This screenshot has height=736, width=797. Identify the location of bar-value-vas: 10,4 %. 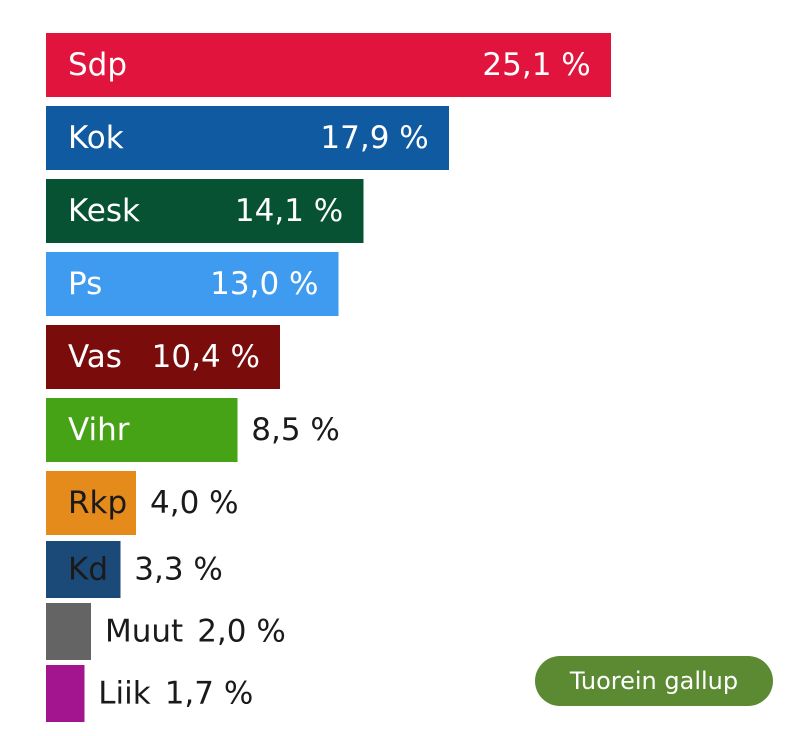
(206, 357).